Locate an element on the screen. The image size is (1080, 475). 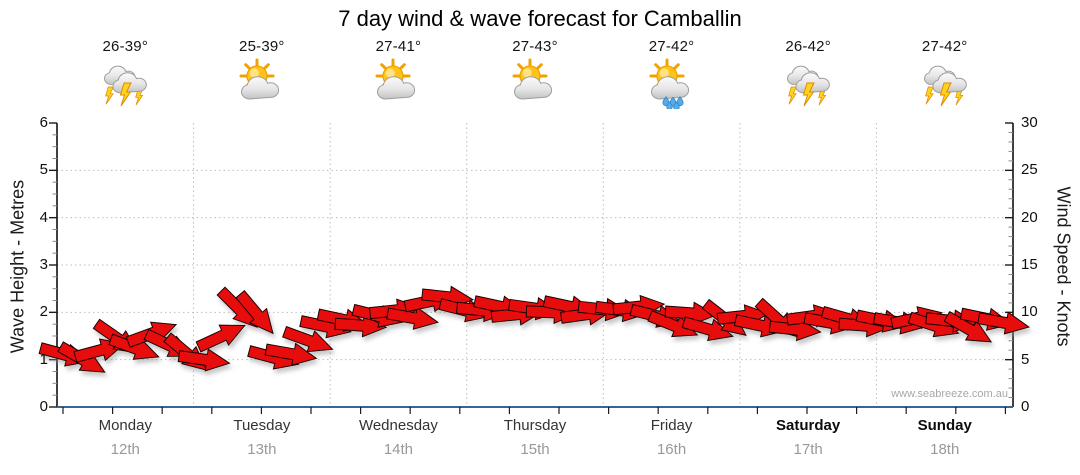
wind-tick-label: 25 is located at coordinates (1029, 170).